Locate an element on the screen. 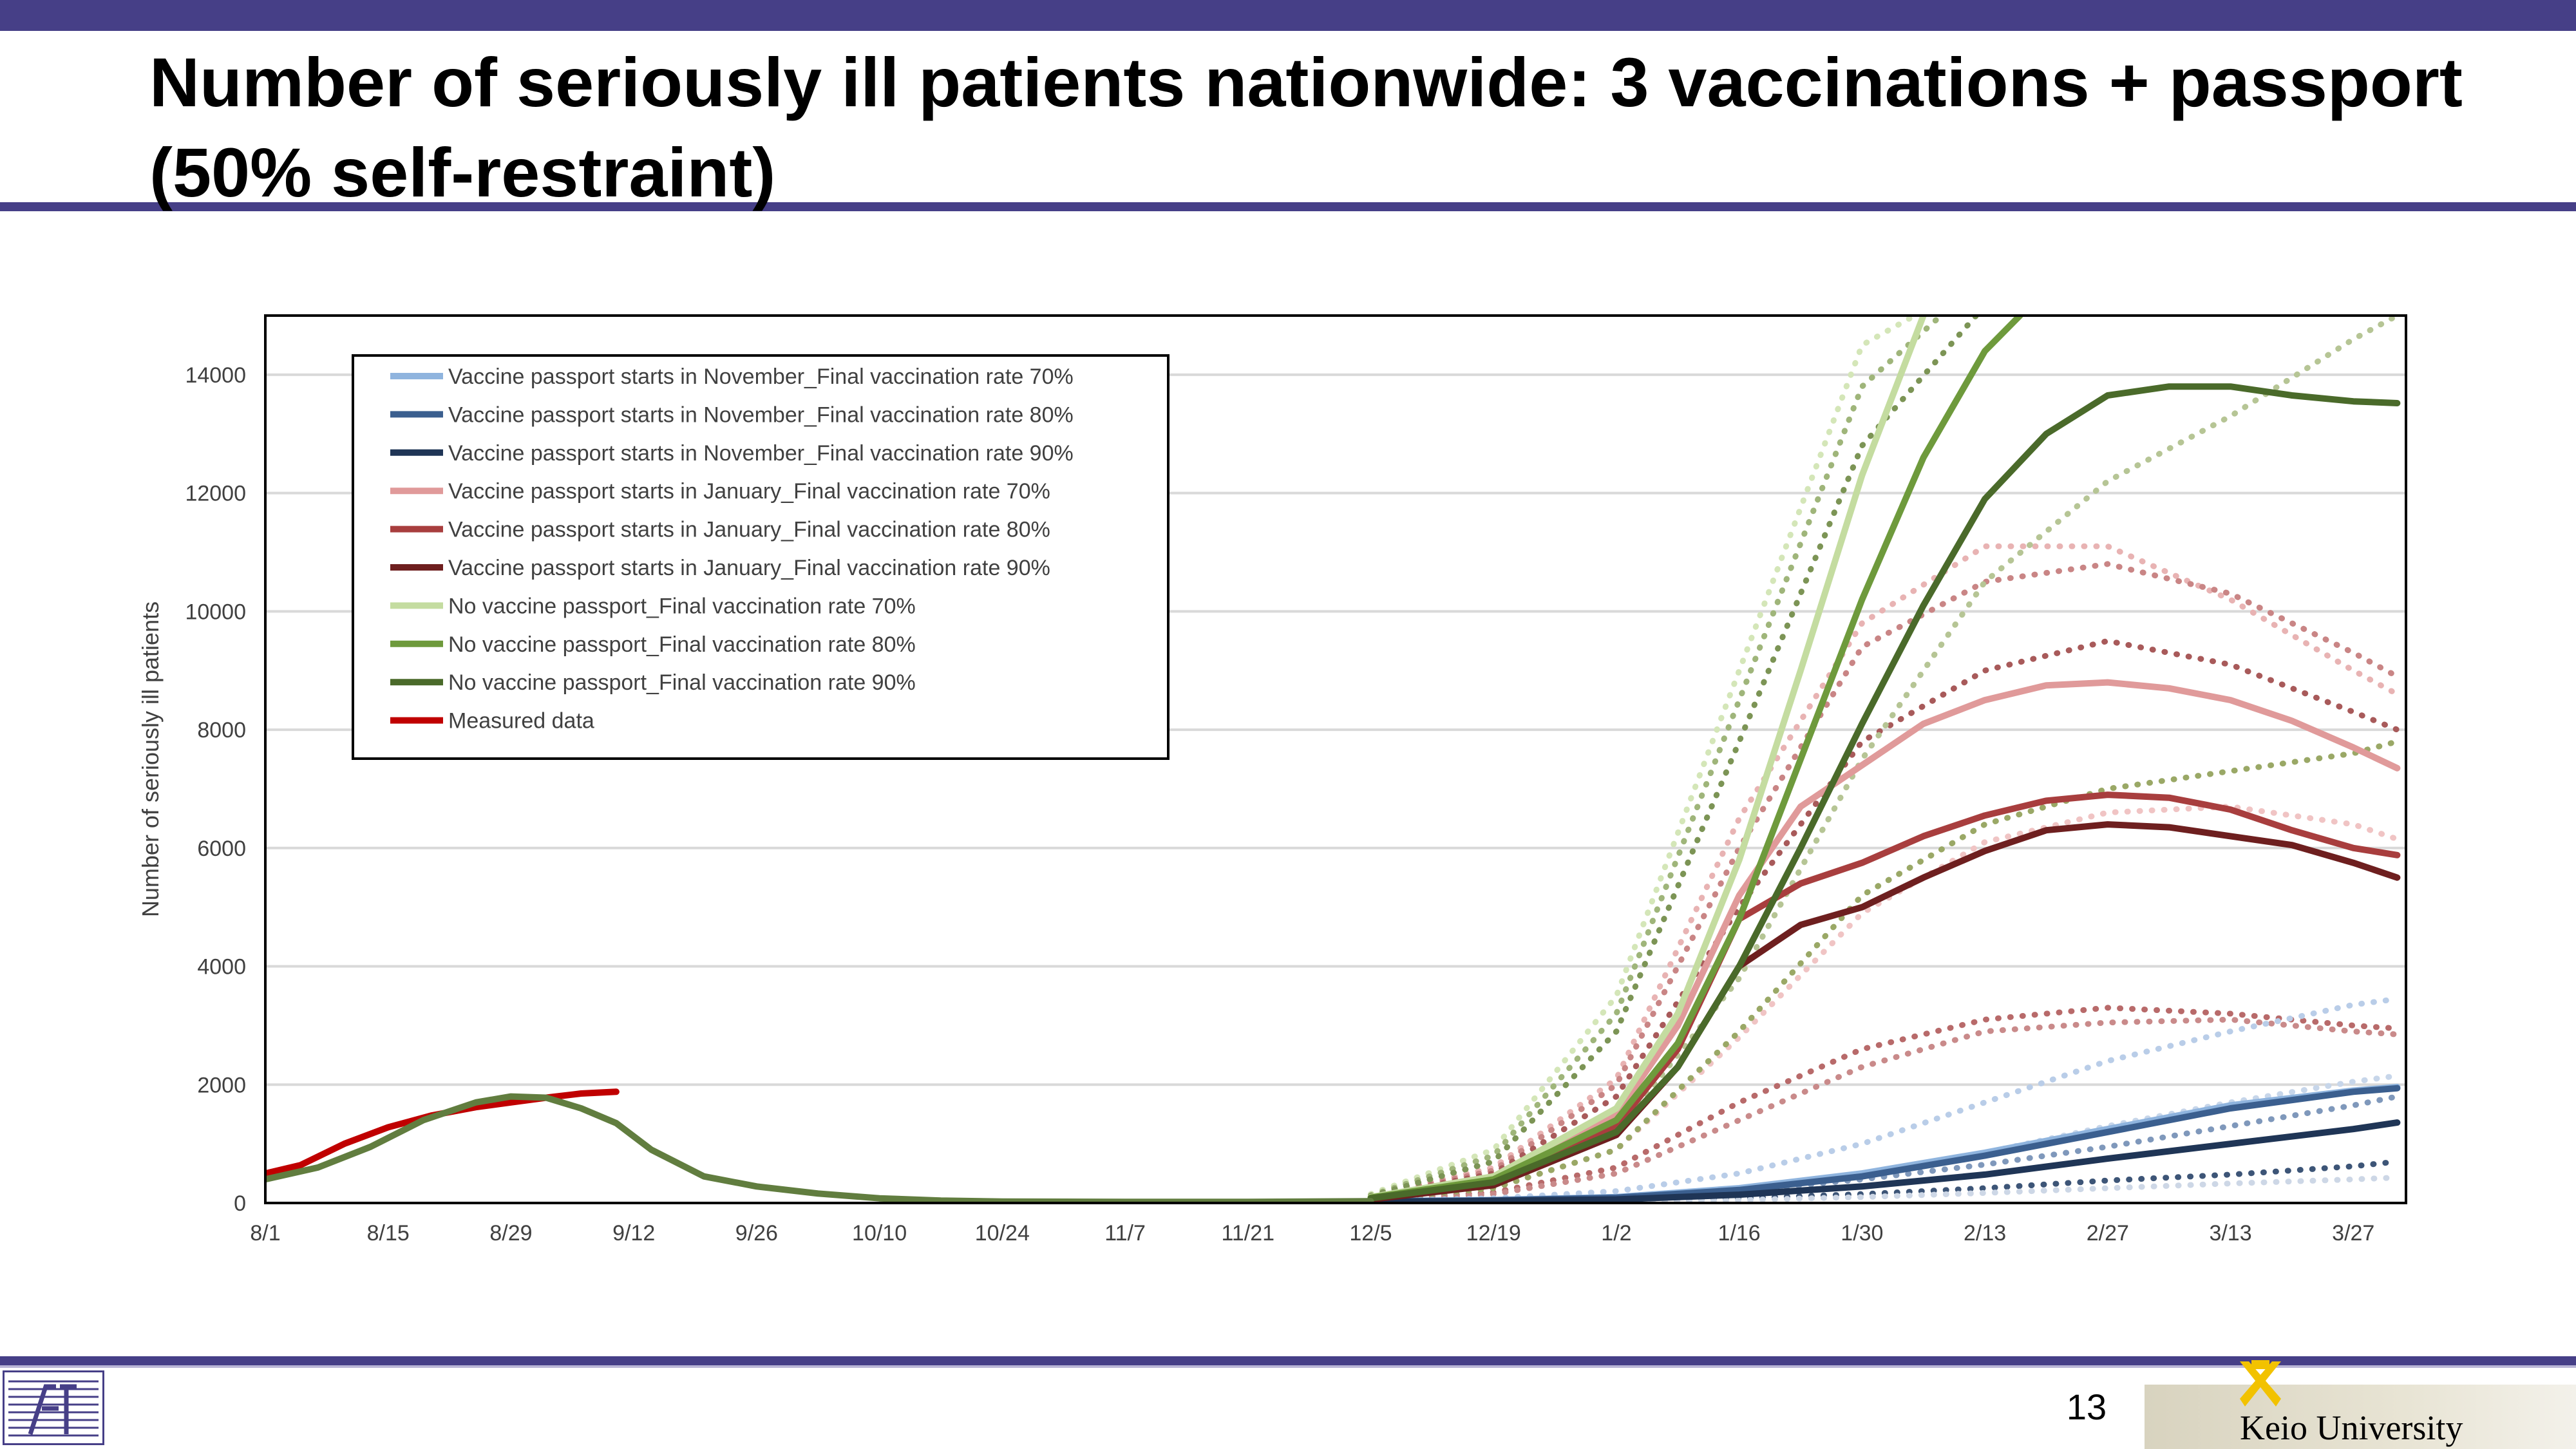 This screenshot has height=1449, width=2576. y-tick-label: 0 is located at coordinates (240, 1203).